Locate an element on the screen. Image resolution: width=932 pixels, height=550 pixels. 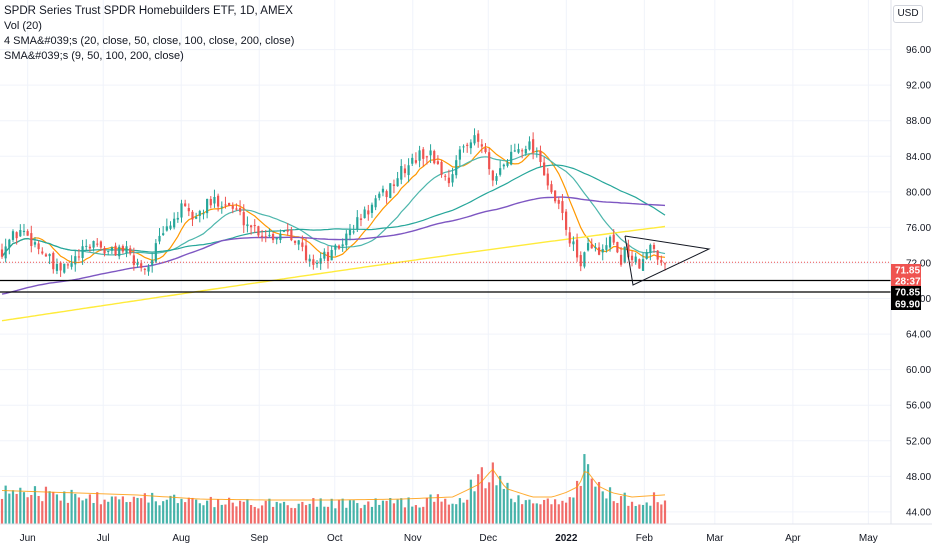
x-tick-label: Sep is located at coordinates (259, 538).